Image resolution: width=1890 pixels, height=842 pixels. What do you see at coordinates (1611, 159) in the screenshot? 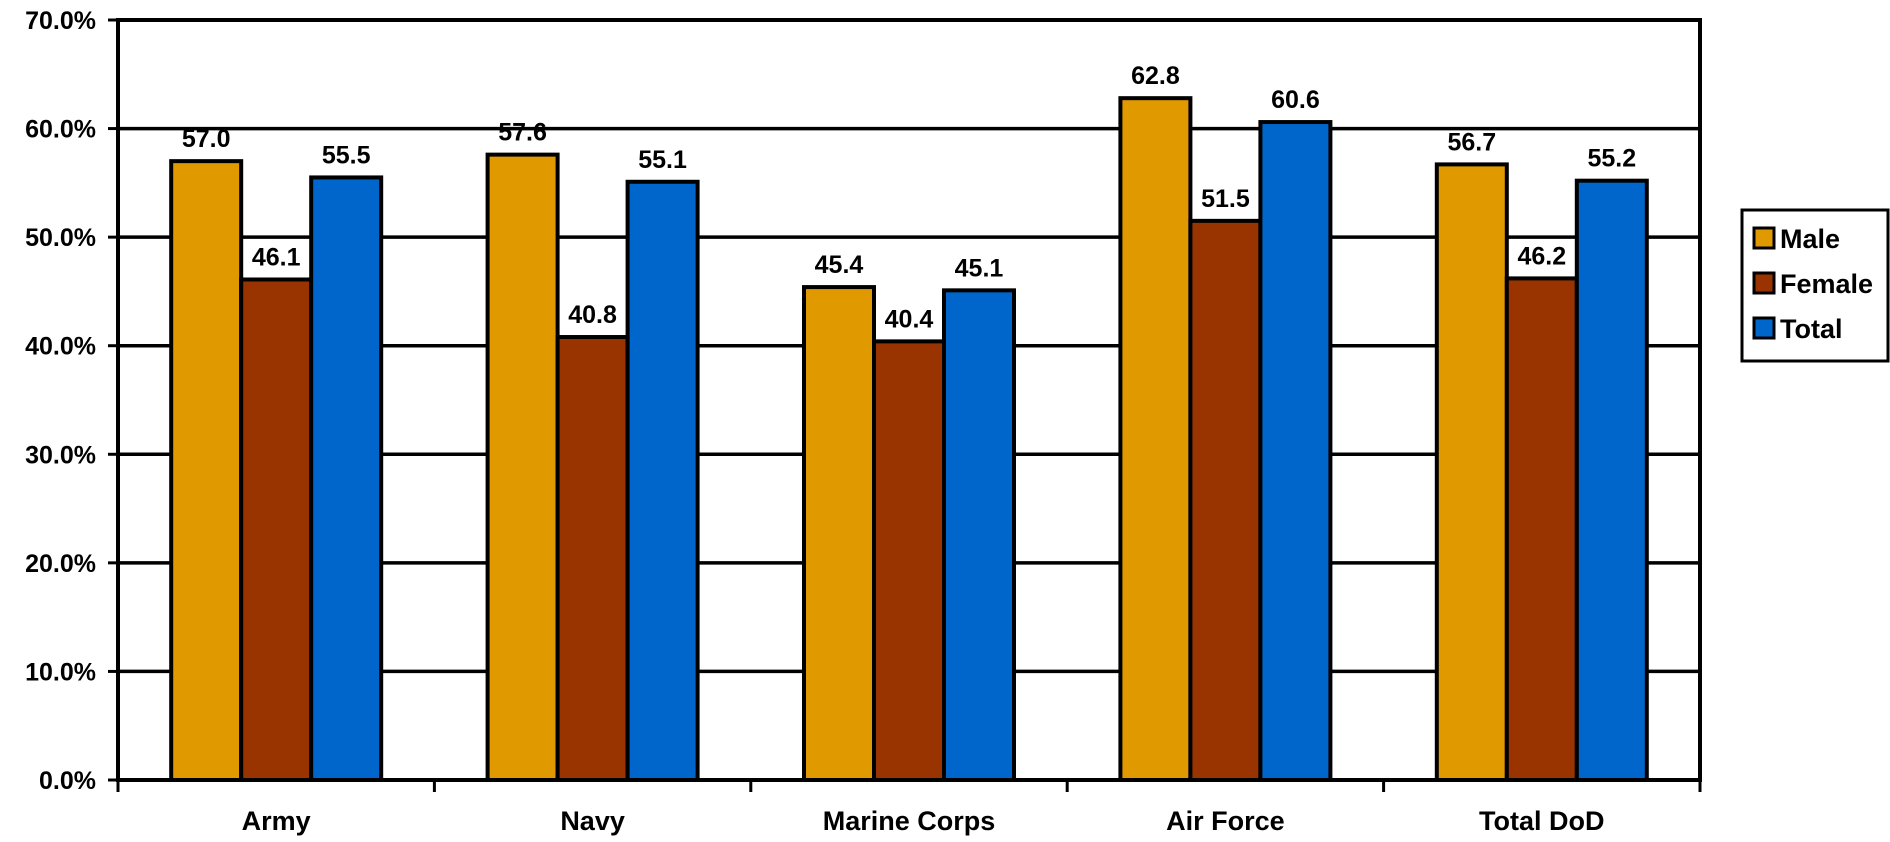
I see `data-label: 55.2` at bounding box center [1611, 159].